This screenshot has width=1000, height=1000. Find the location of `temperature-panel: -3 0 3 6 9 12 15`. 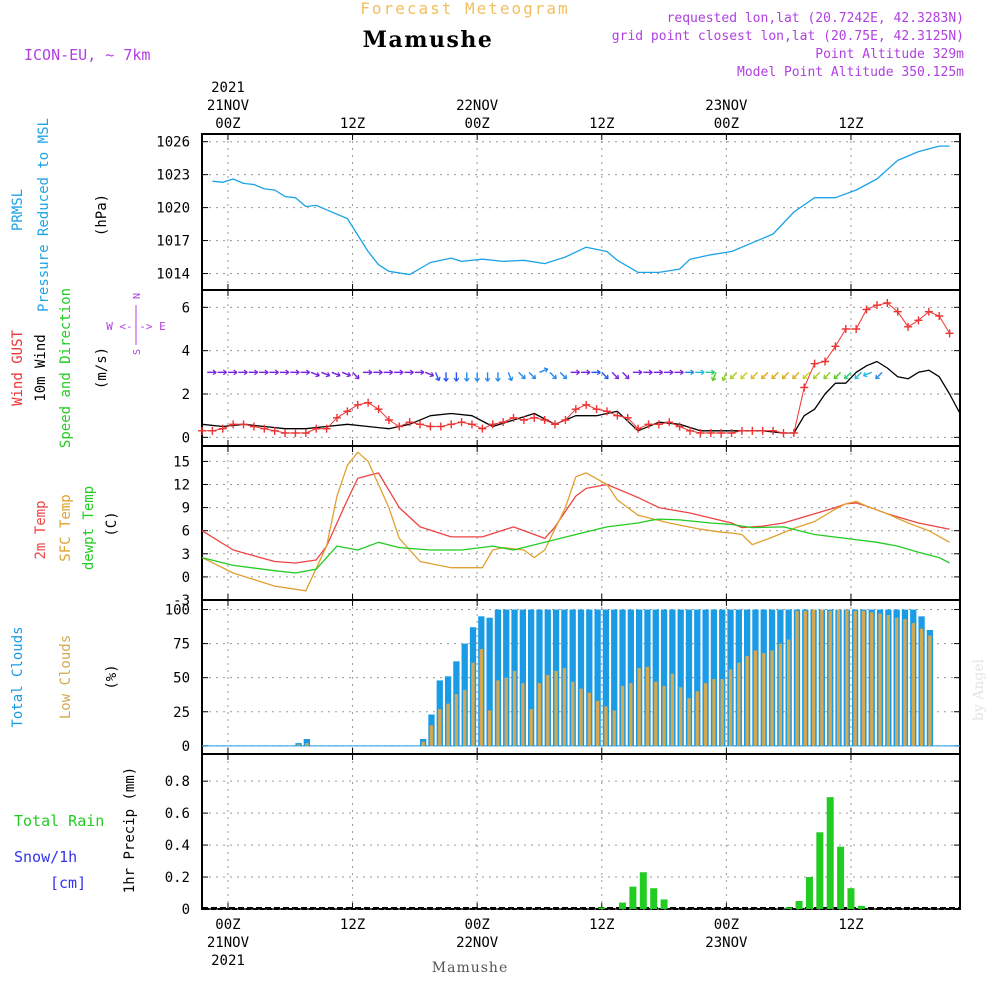

temperature-panel: -3 0 3 6 9 12 15 is located at coordinates (567, 527).